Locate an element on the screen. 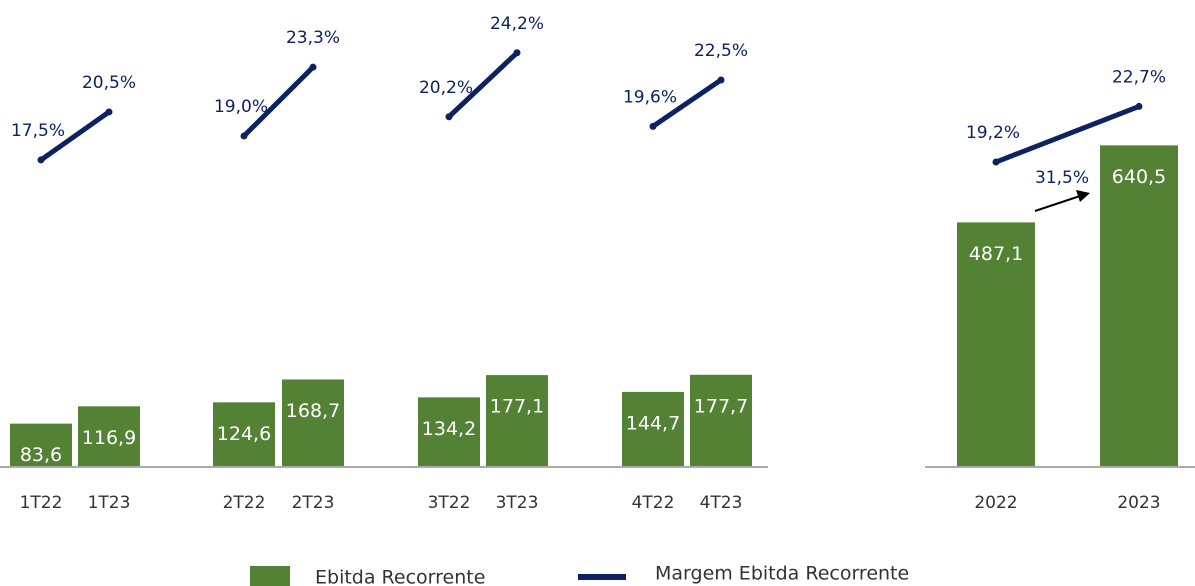 This screenshot has height=586, width=1195. margin-label: 20,5% is located at coordinates (109, 83).